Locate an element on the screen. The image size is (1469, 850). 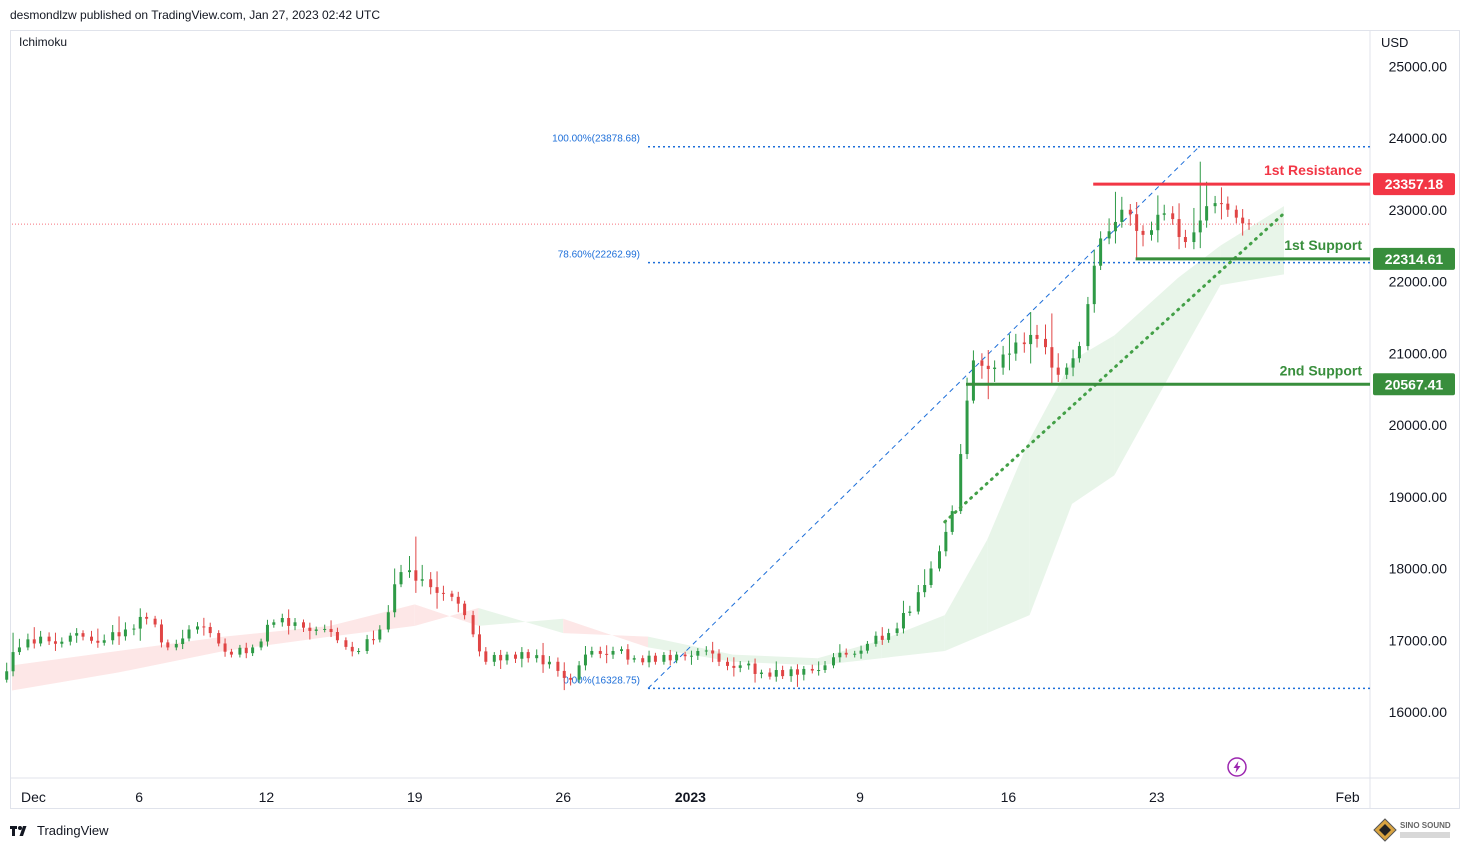
fib-level-label: 0.00%(16328.75) is located at coordinates (601, 680).